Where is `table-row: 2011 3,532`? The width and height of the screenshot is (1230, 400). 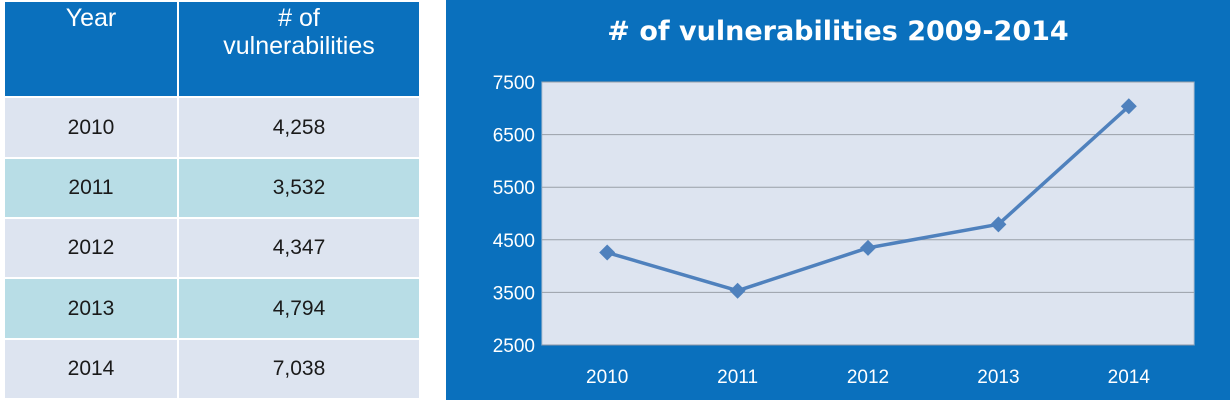 table-row: 2011 3,532 is located at coordinates (212, 188).